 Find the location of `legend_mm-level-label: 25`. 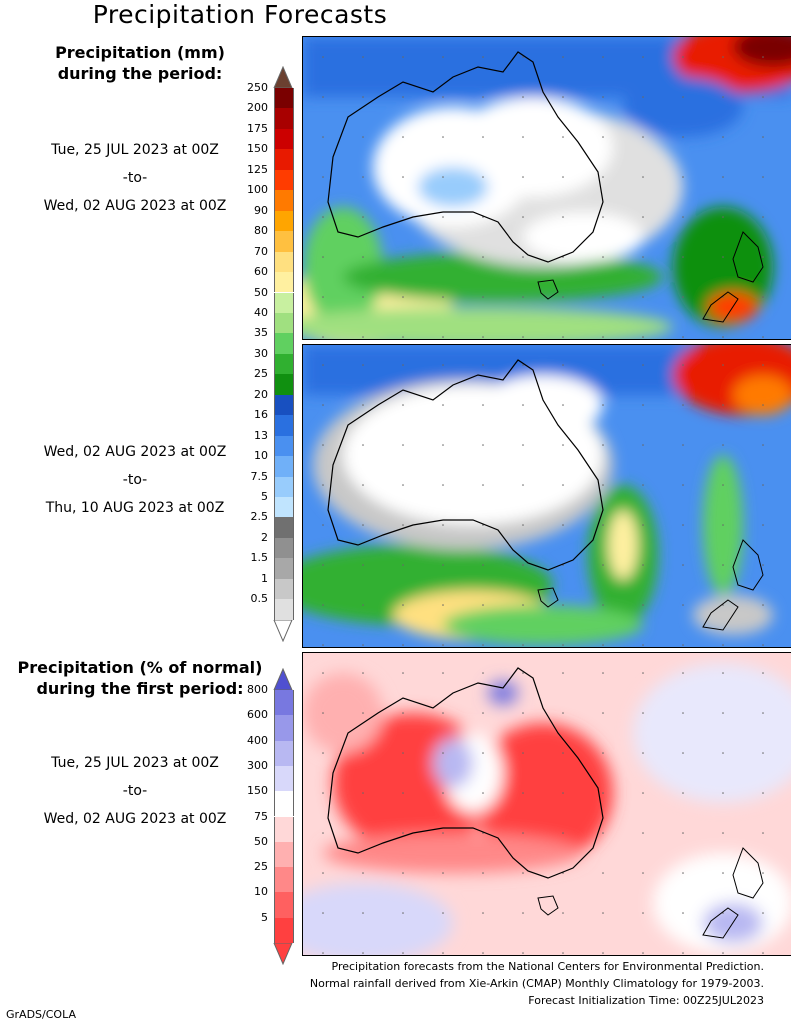

legend_mm-level-label: 25 is located at coordinates (261, 374).